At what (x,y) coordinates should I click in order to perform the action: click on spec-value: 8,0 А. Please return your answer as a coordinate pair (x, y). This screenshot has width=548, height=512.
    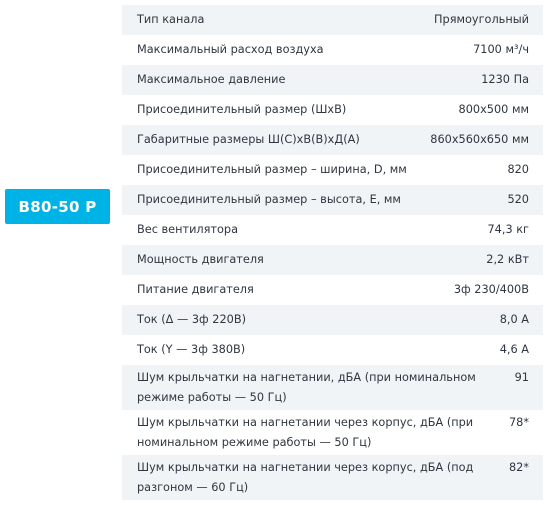
    Looking at the image, I should click on (514, 319).